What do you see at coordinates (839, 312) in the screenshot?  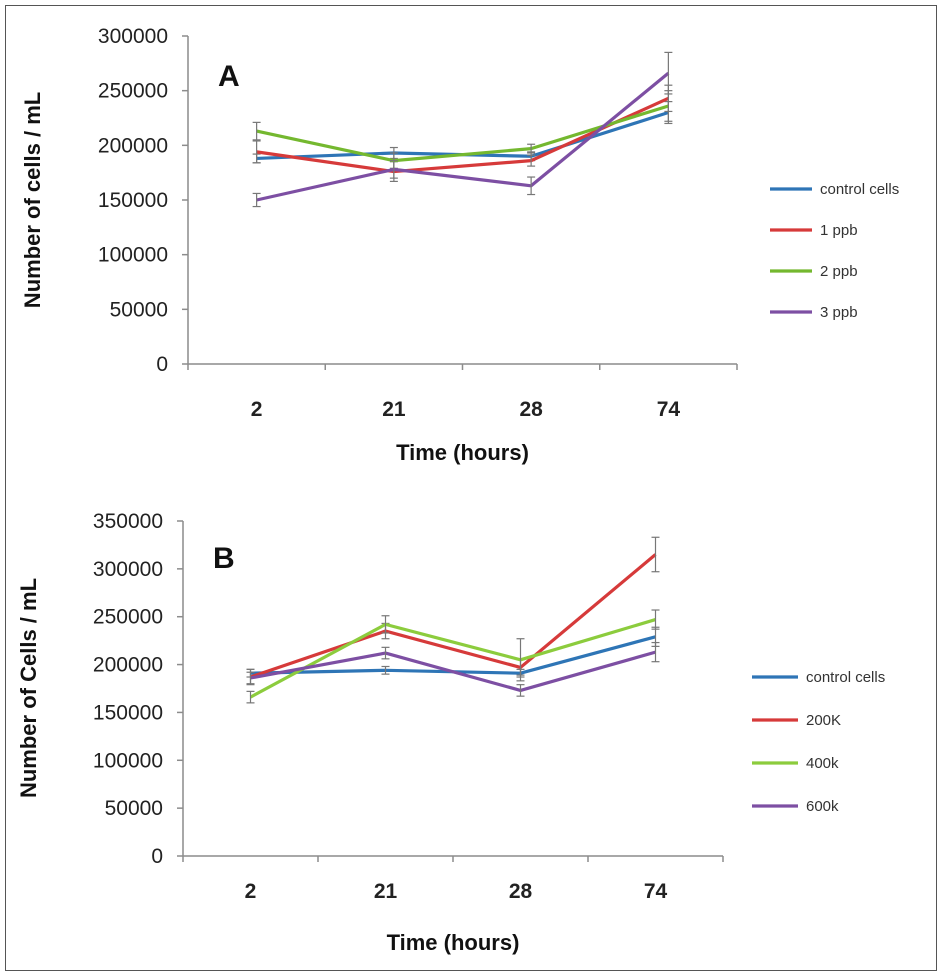 I see `legend-label: 3 ppb` at bounding box center [839, 312].